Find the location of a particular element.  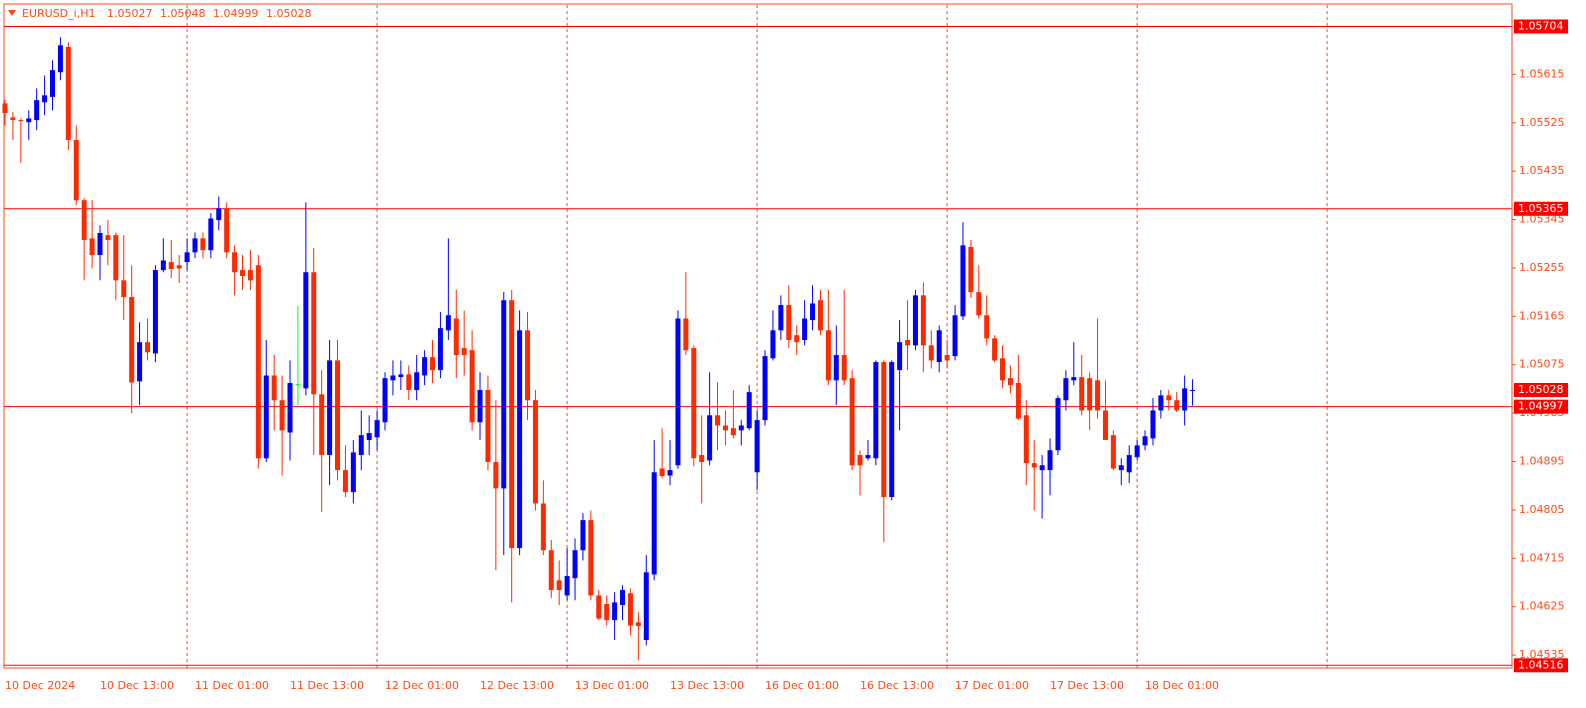

y-tick-label: 1.05255 is located at coordinates (1542, 267).